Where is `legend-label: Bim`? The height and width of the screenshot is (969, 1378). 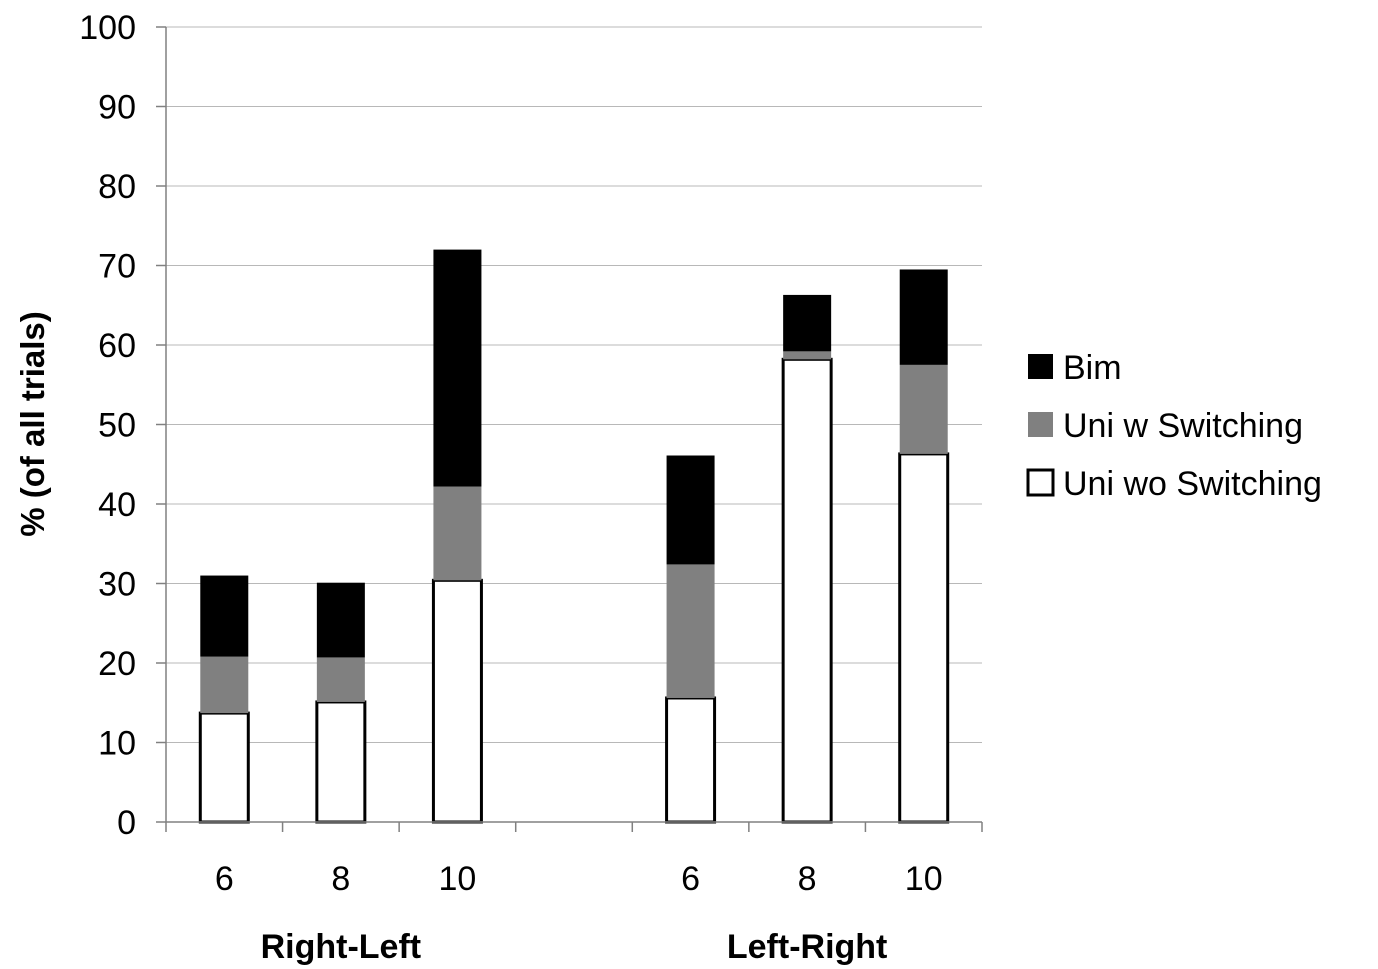
legend-label: Bim is located at coordinates (1092, 368).